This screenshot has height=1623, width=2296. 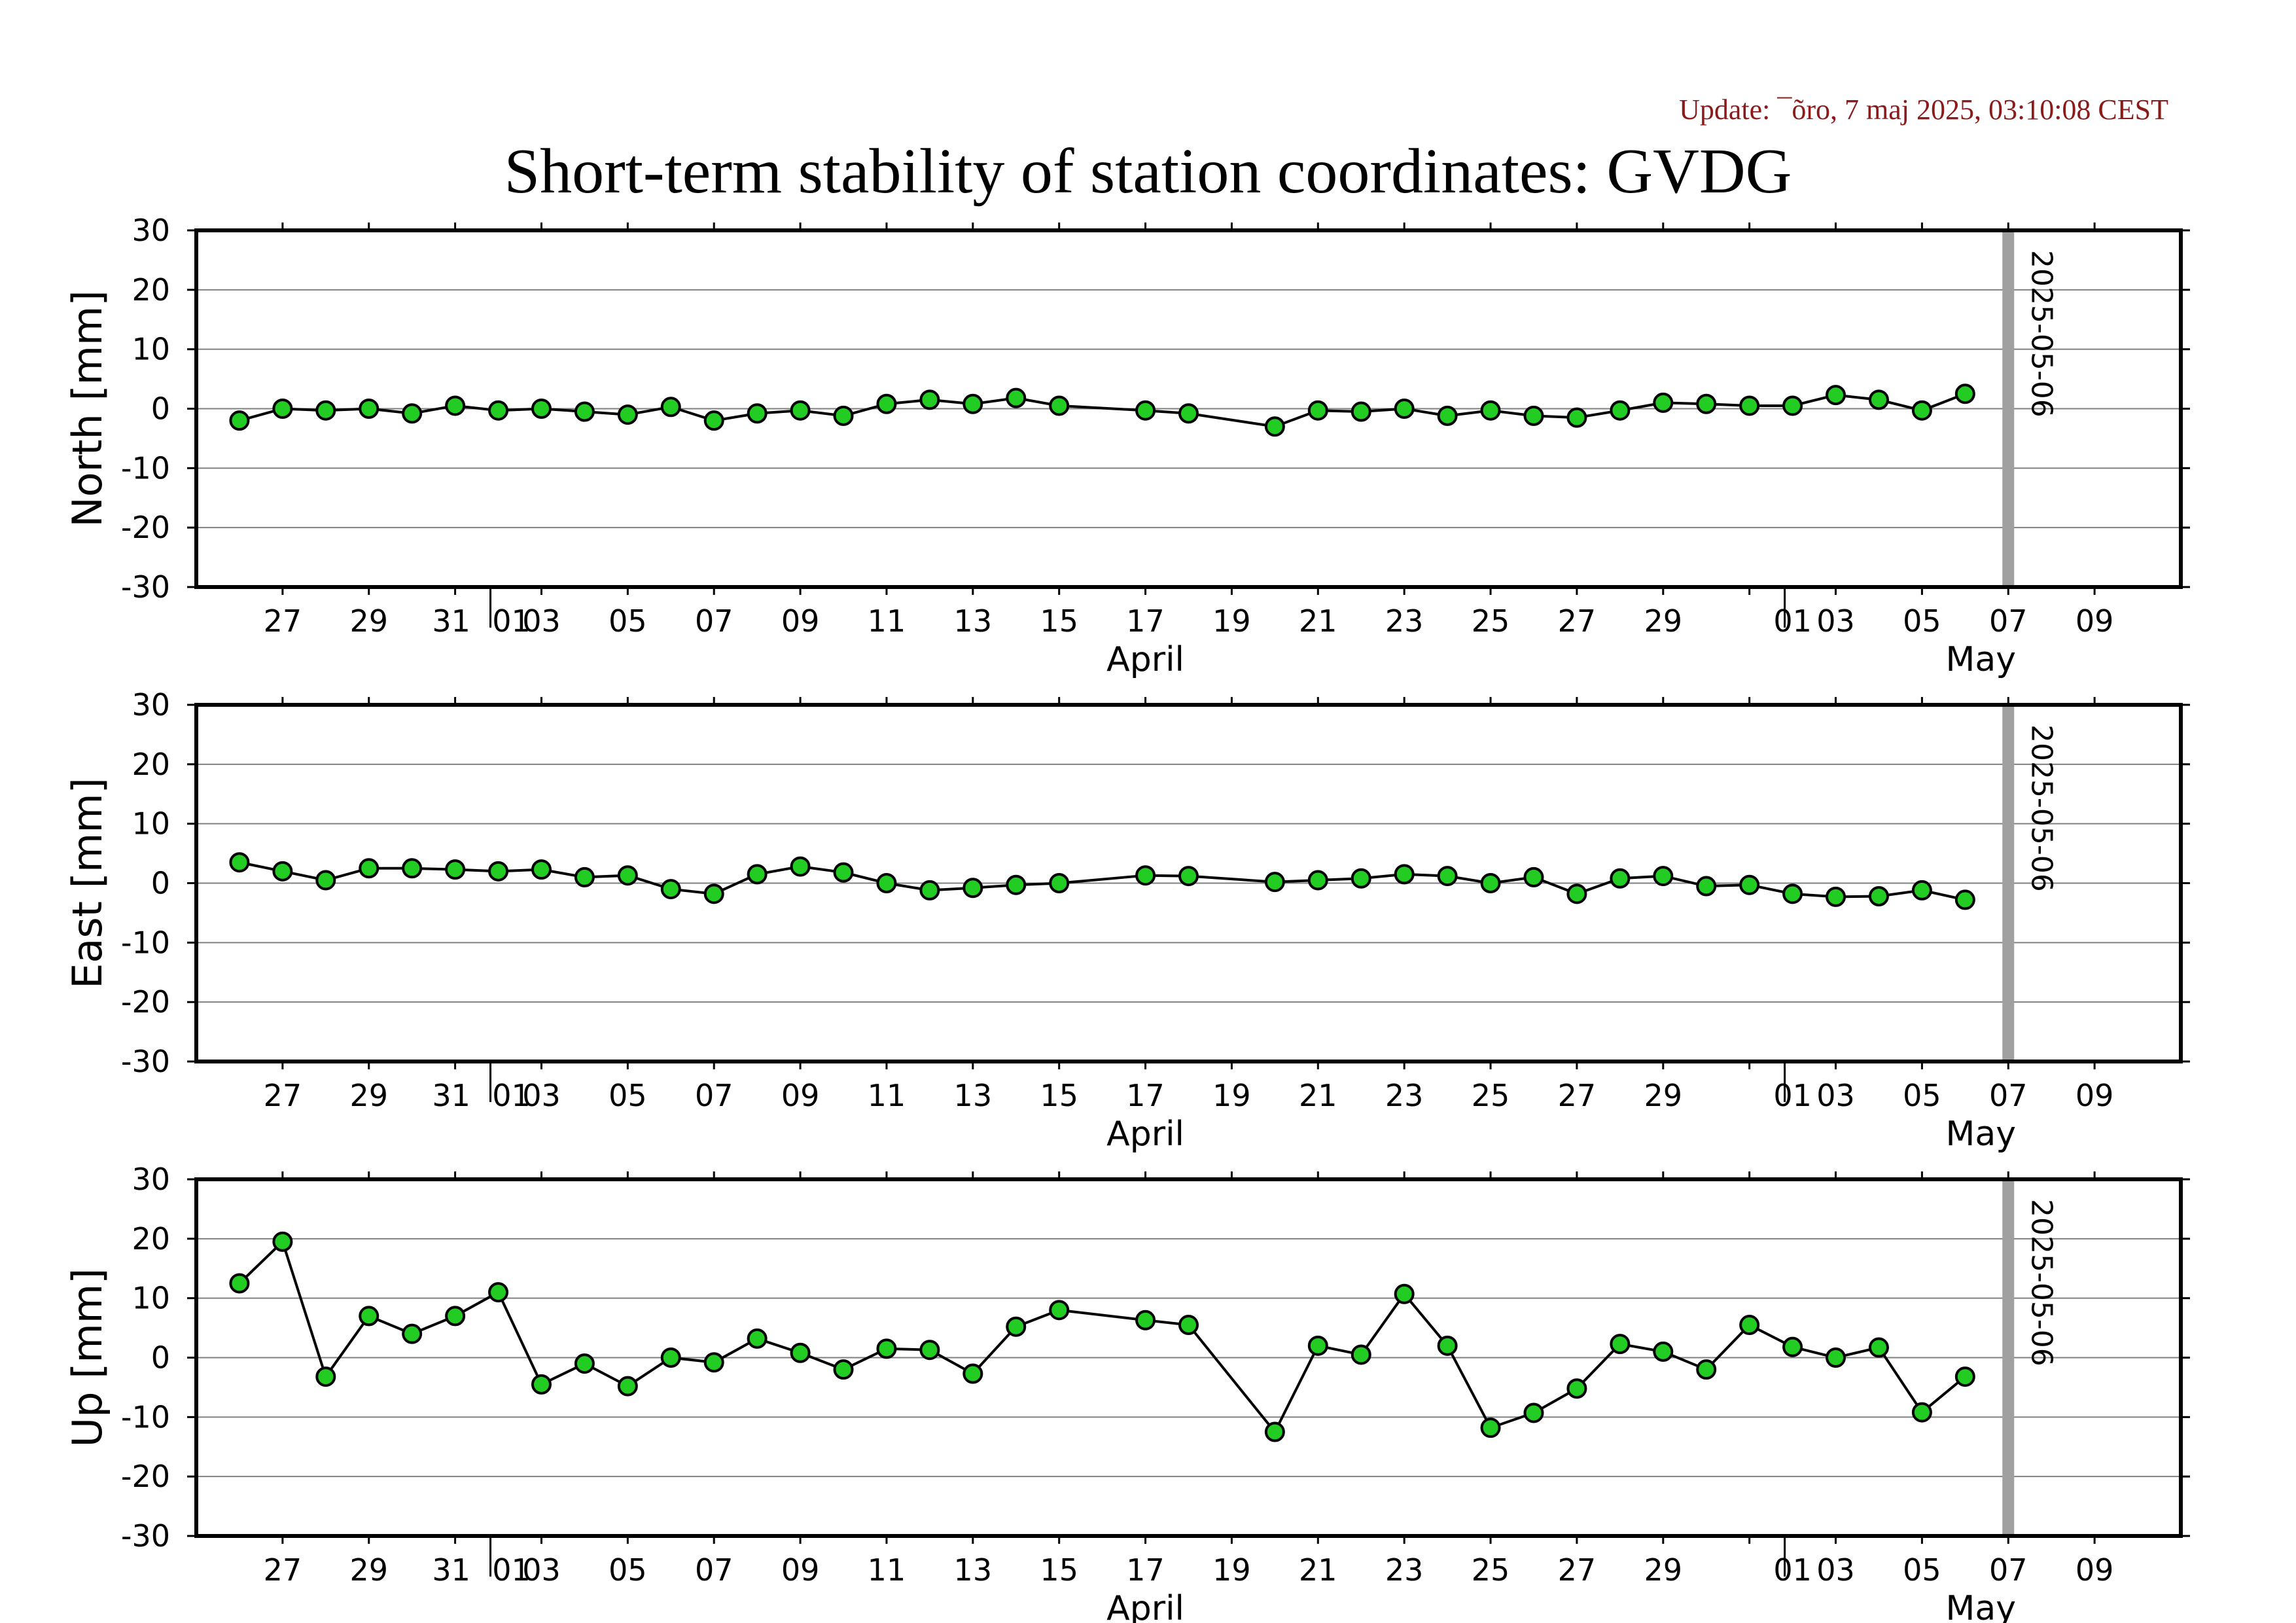 What do you see at coordinates (1145, 1095) in the screenshot?
I see `x-tick-label: 17` at bounding box center [1145, 1095].